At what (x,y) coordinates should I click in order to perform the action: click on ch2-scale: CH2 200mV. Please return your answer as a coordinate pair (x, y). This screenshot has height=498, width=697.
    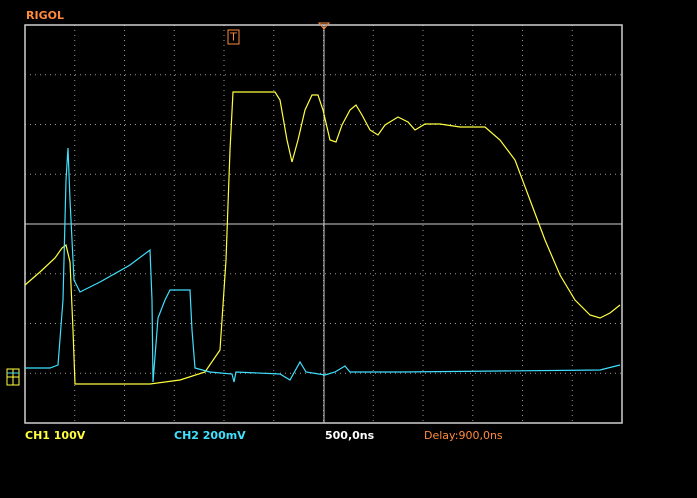
    Looking at the image, I should click on (210, 435).